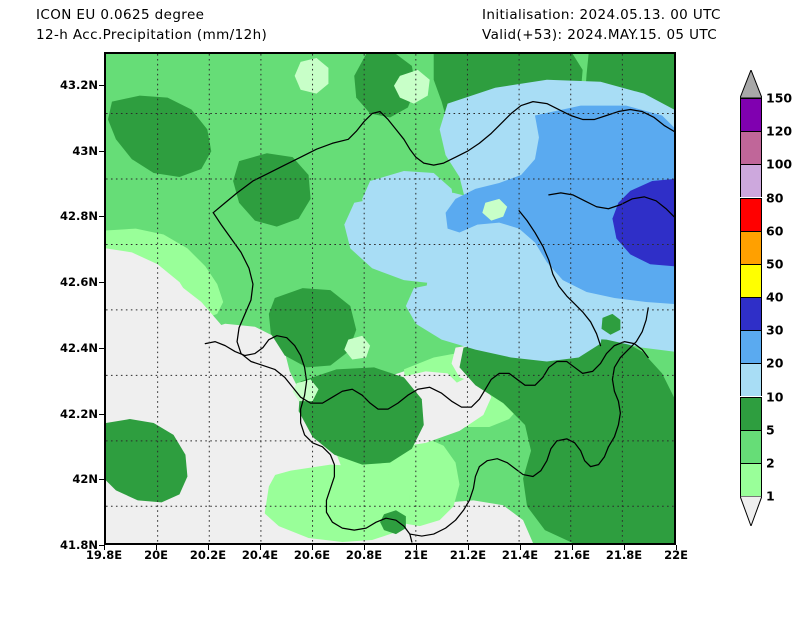  What do you see at coordinates (156, 555) in the screenshot?
I see `x-axis-label: 20E` at bounding box center [156, 555].